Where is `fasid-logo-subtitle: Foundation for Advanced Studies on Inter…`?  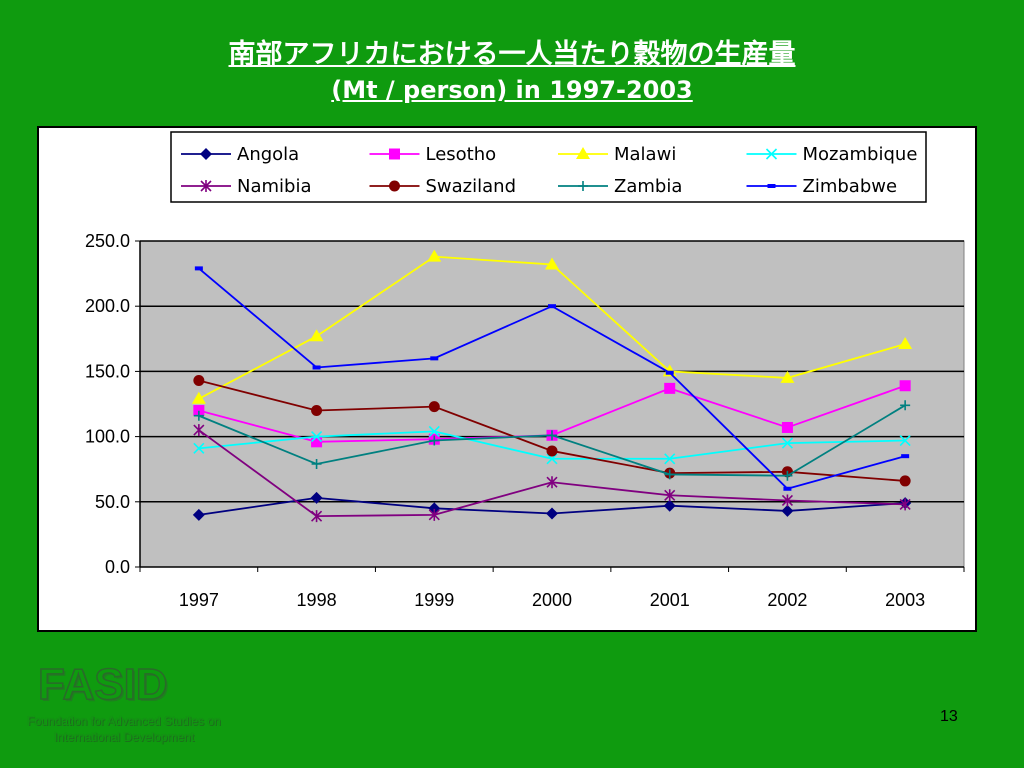
fasid-logo-subtitle: Foundation for Advanced Studies on Inter… is located at coordinates (124, 729).